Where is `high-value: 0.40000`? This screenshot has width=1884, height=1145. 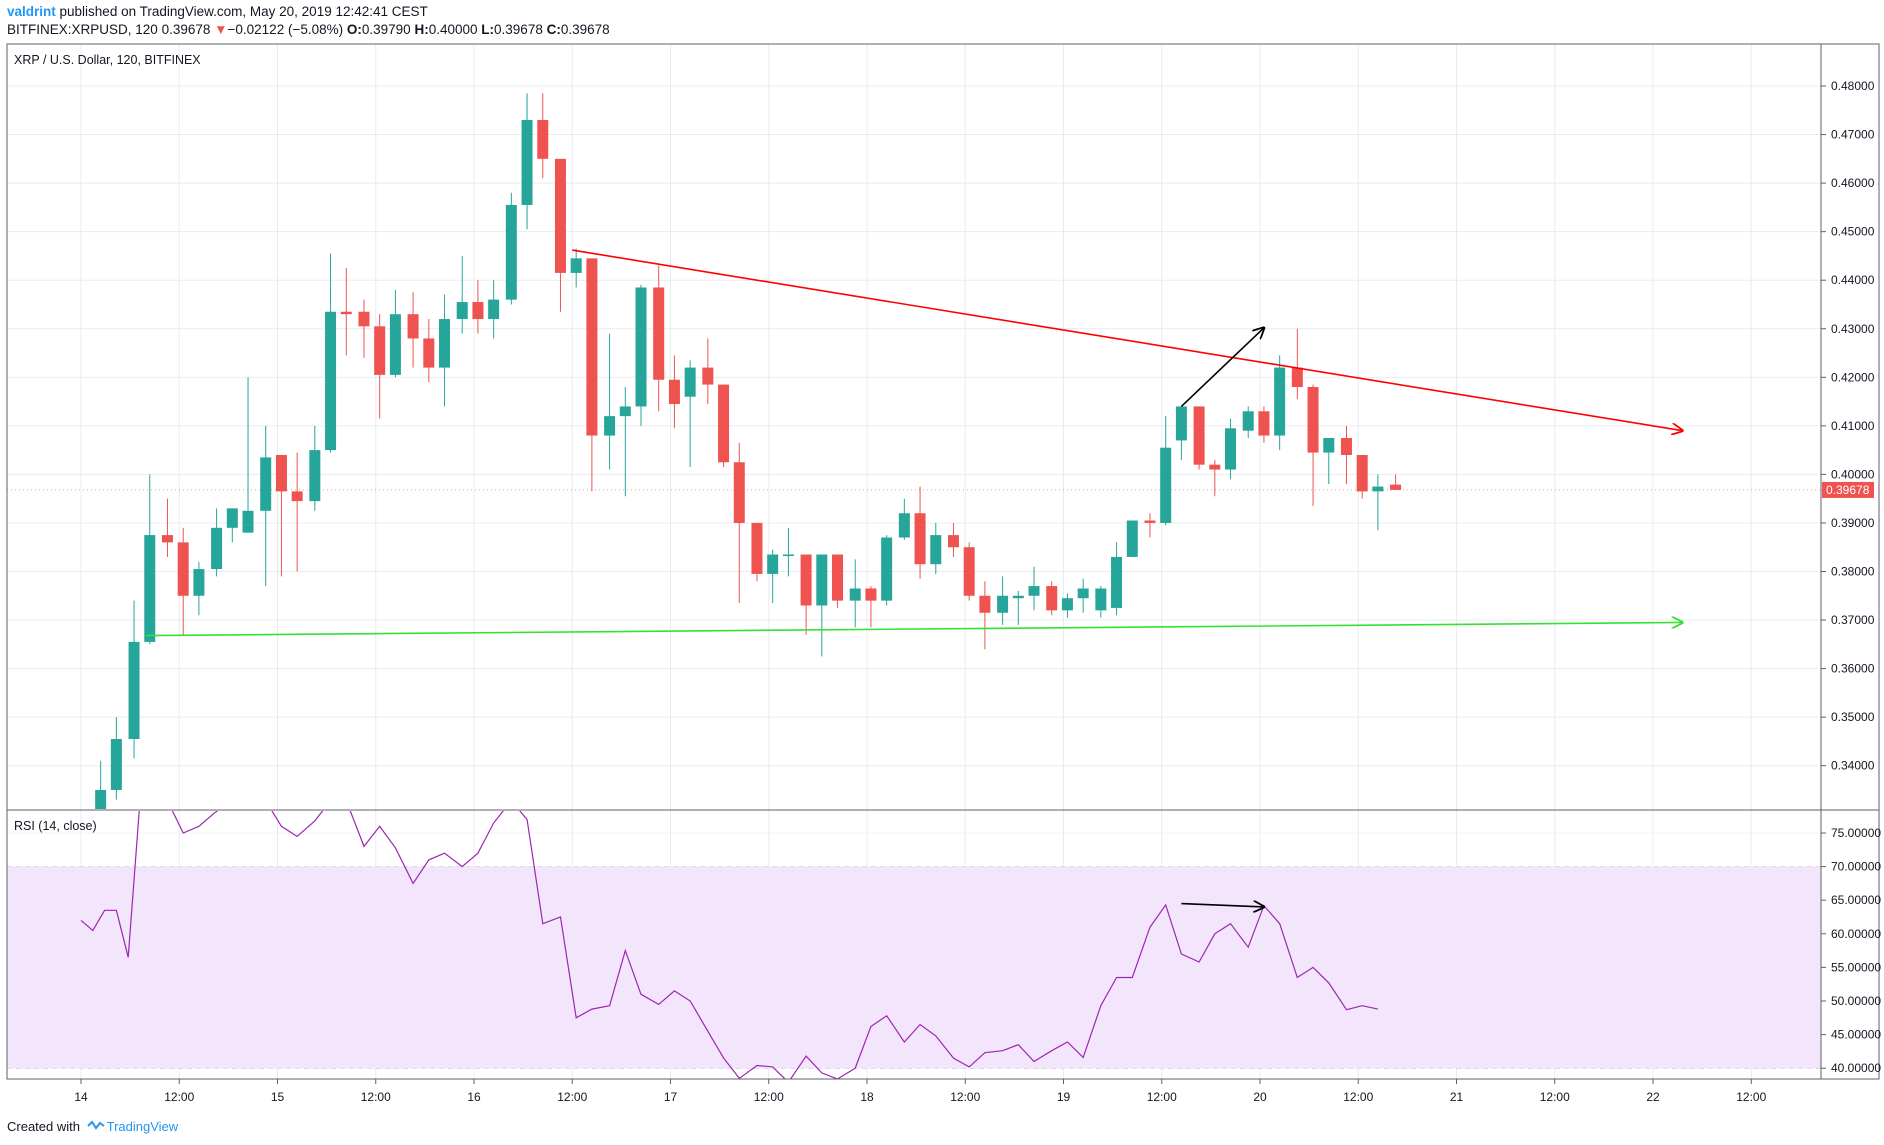
high-value: 0.40000 is located at coordinates (453, 29).